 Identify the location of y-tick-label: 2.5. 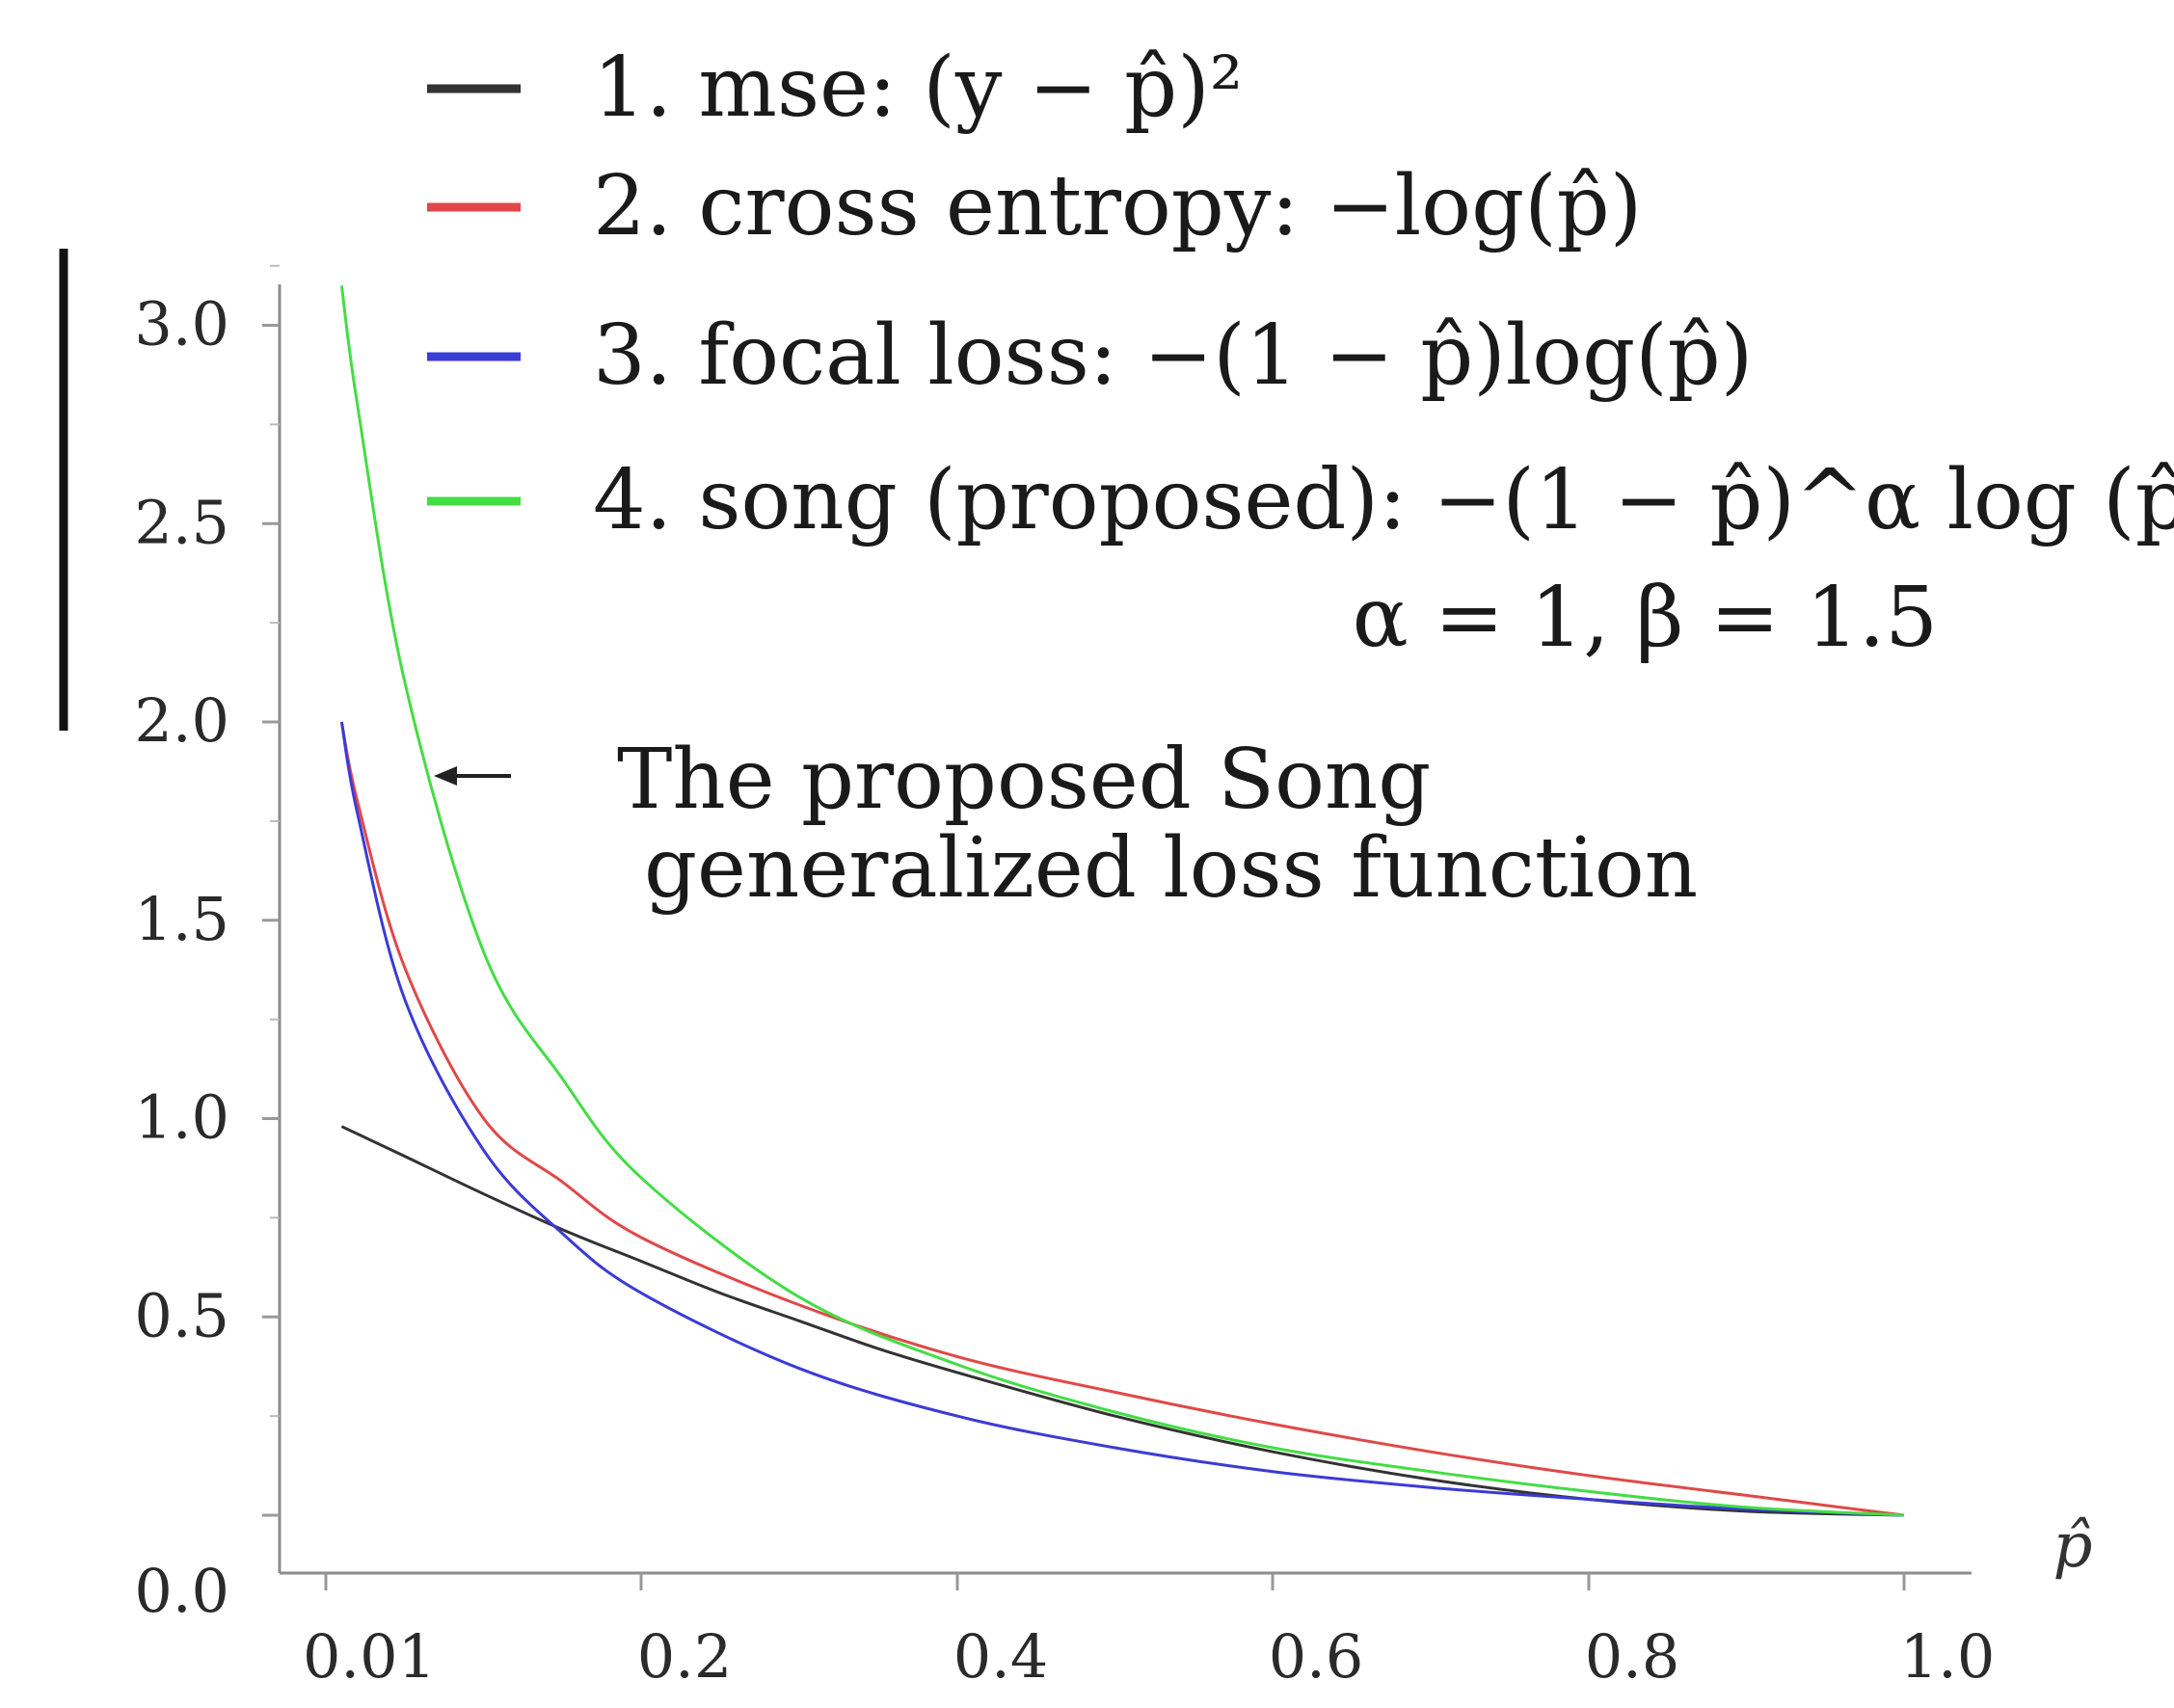
(182, 522).